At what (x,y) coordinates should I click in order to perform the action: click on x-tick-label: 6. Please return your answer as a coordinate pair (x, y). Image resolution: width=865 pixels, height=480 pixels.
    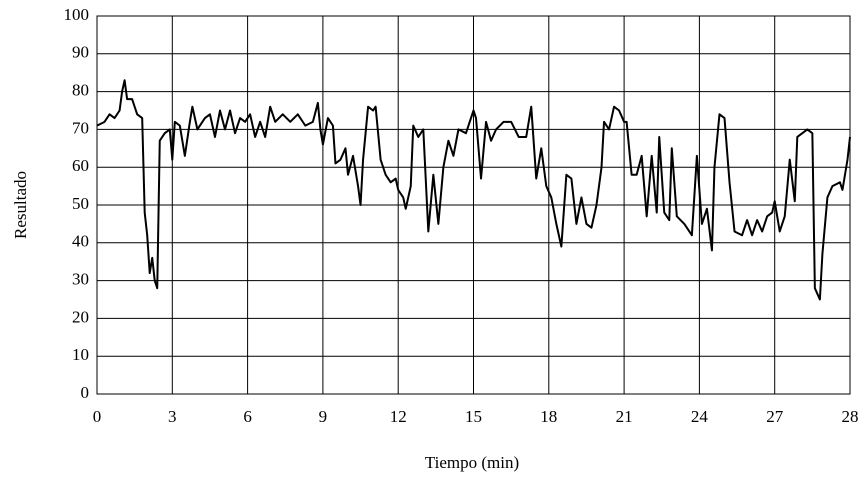
    Looking at the image, I should click on (247, 416).